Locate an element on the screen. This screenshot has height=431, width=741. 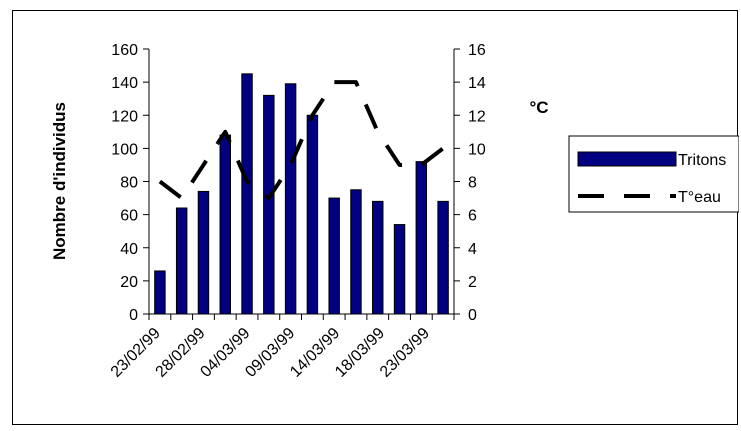
y2-tick-label-2: 4 is located at coordinates (472, 249).